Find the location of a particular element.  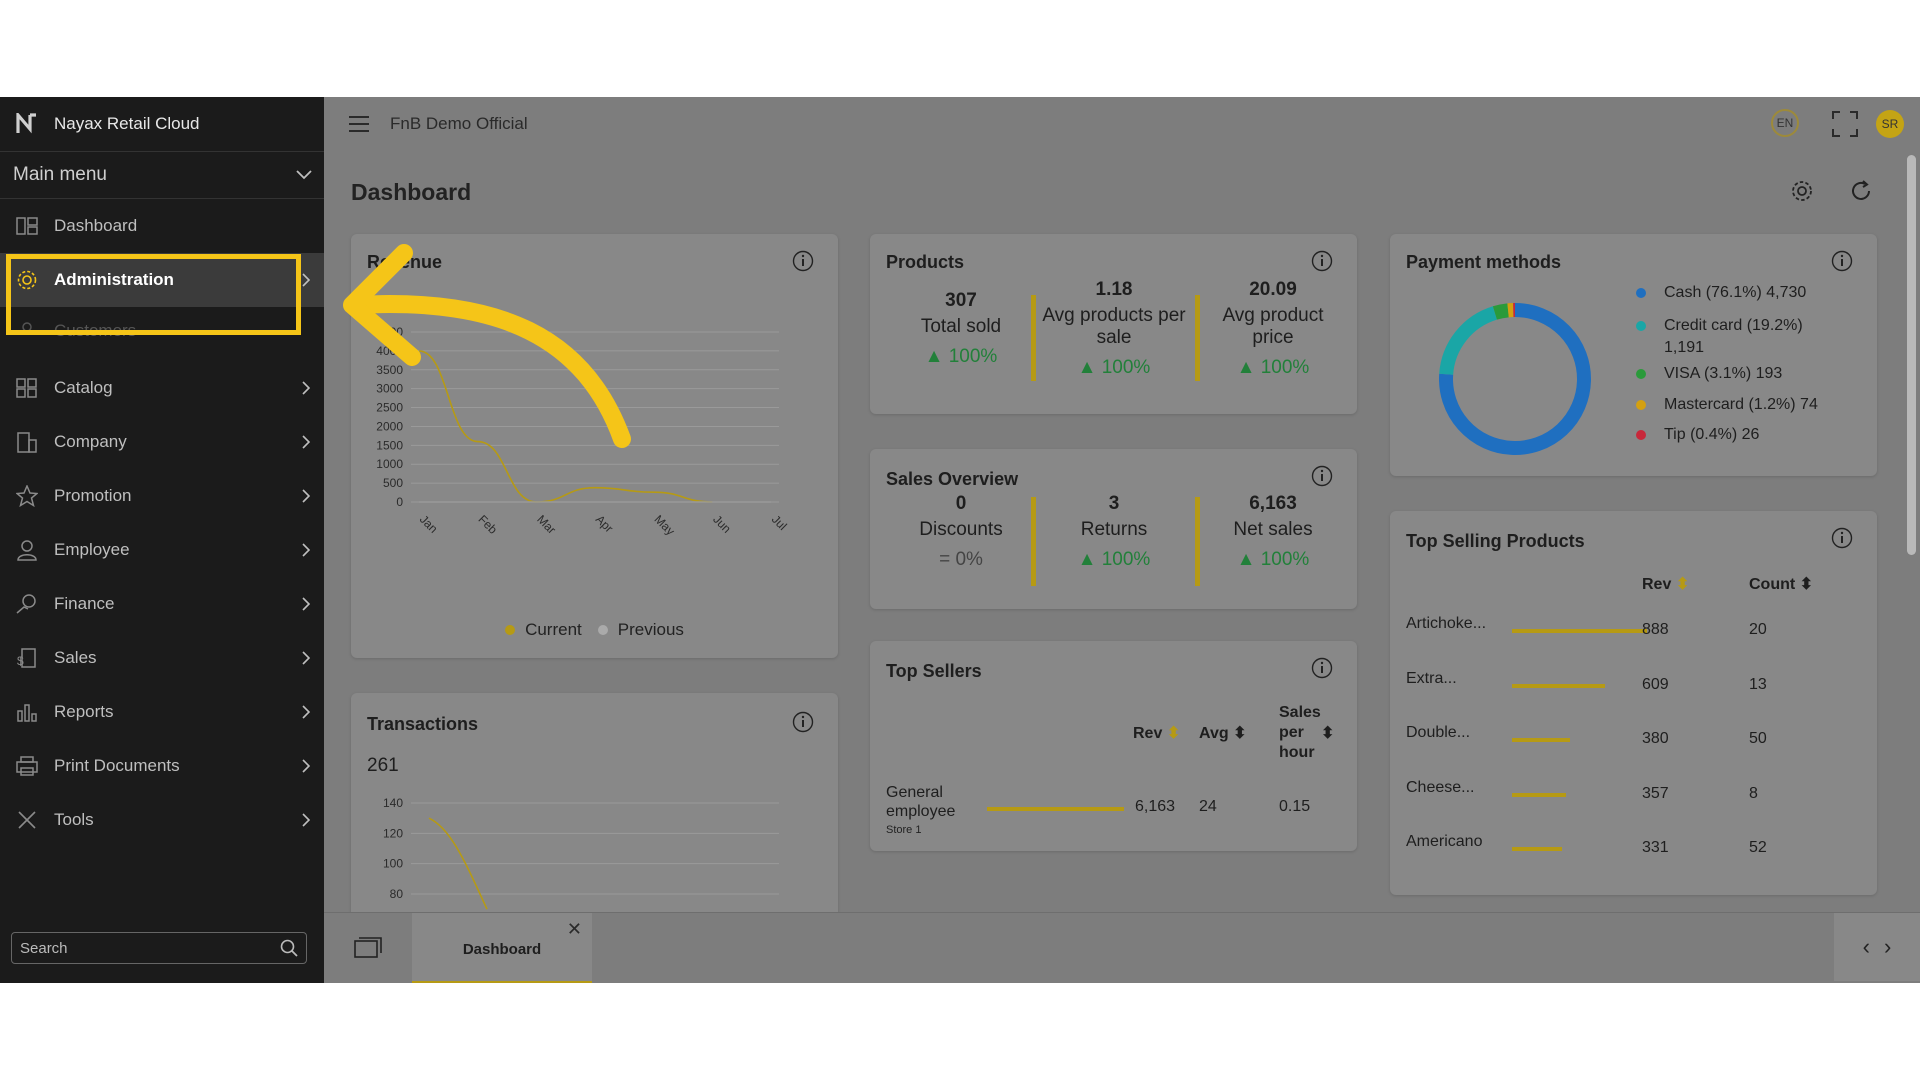

payment-legend-cash: Cash (76.1%) 4,730 is located at coordinates (1721, 293).